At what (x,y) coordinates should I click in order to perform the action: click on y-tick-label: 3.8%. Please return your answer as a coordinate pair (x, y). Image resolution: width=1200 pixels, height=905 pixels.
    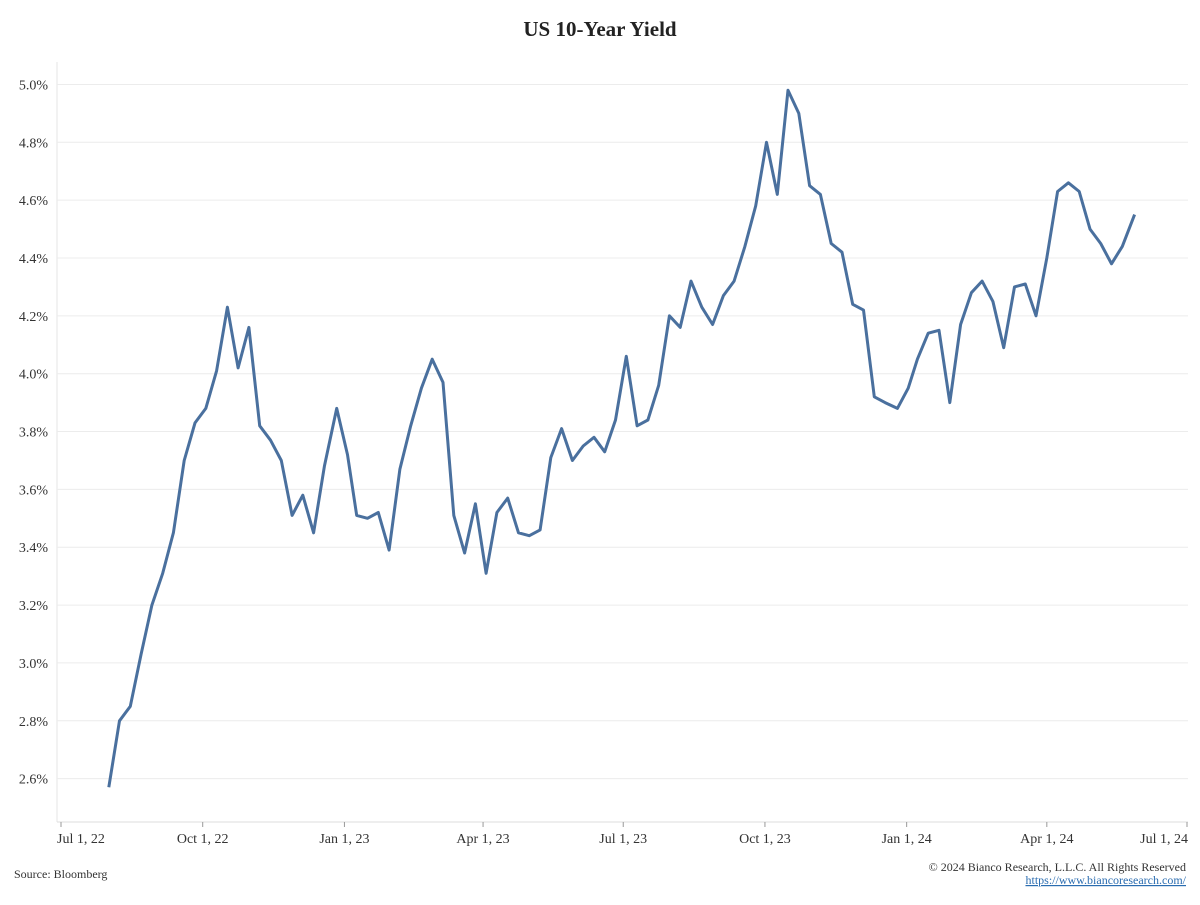
    Looking at the image, I should click on (34, 433).